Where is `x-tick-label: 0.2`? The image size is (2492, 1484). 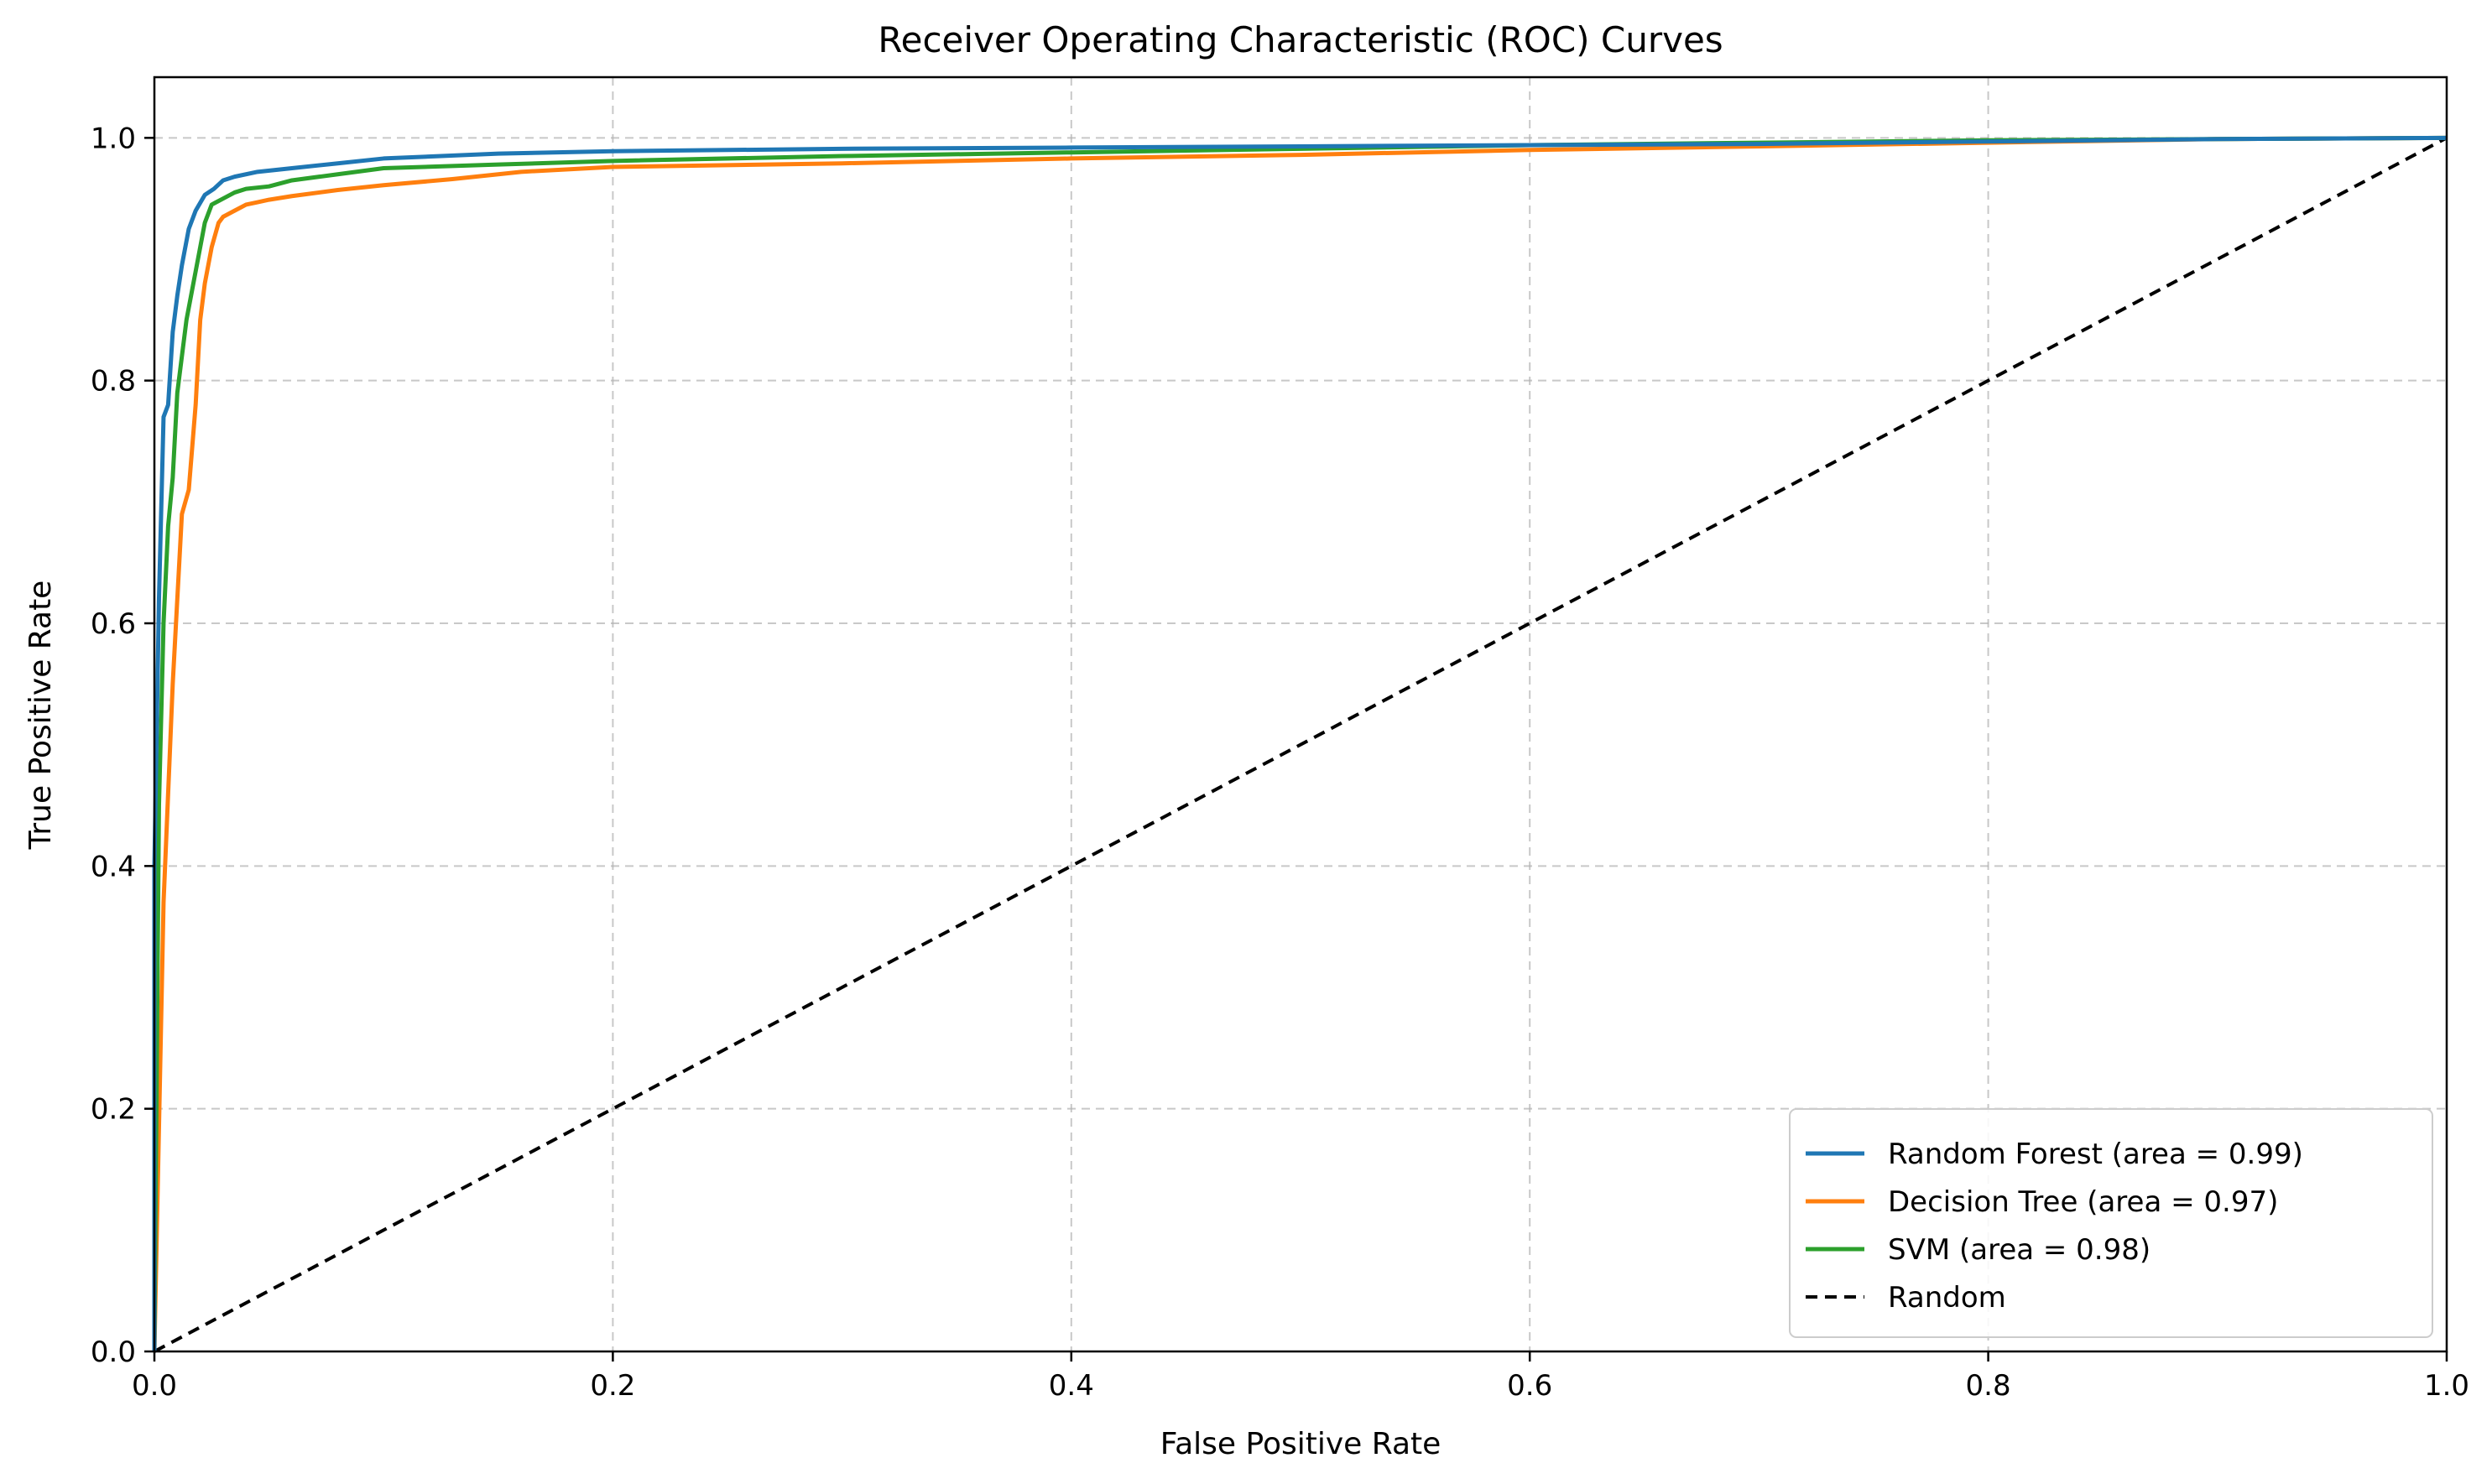
x-tick-label: 0.2 is located at coordinates (612, 1386).